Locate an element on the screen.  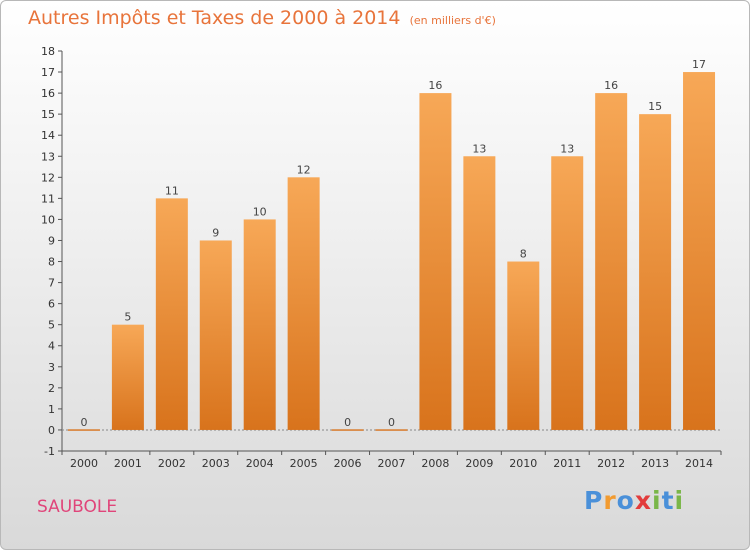
x-tick-label: 2012 is located at coordinates (611, 463).